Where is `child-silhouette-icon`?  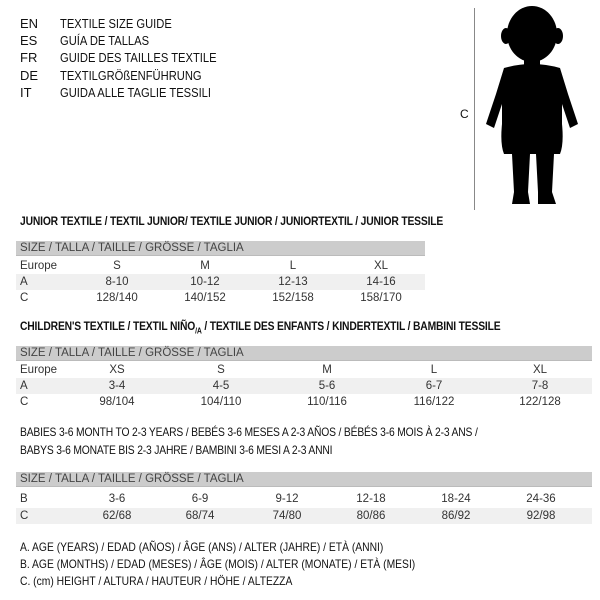
child-silhouette-icon is located at coordinates (532, 105).